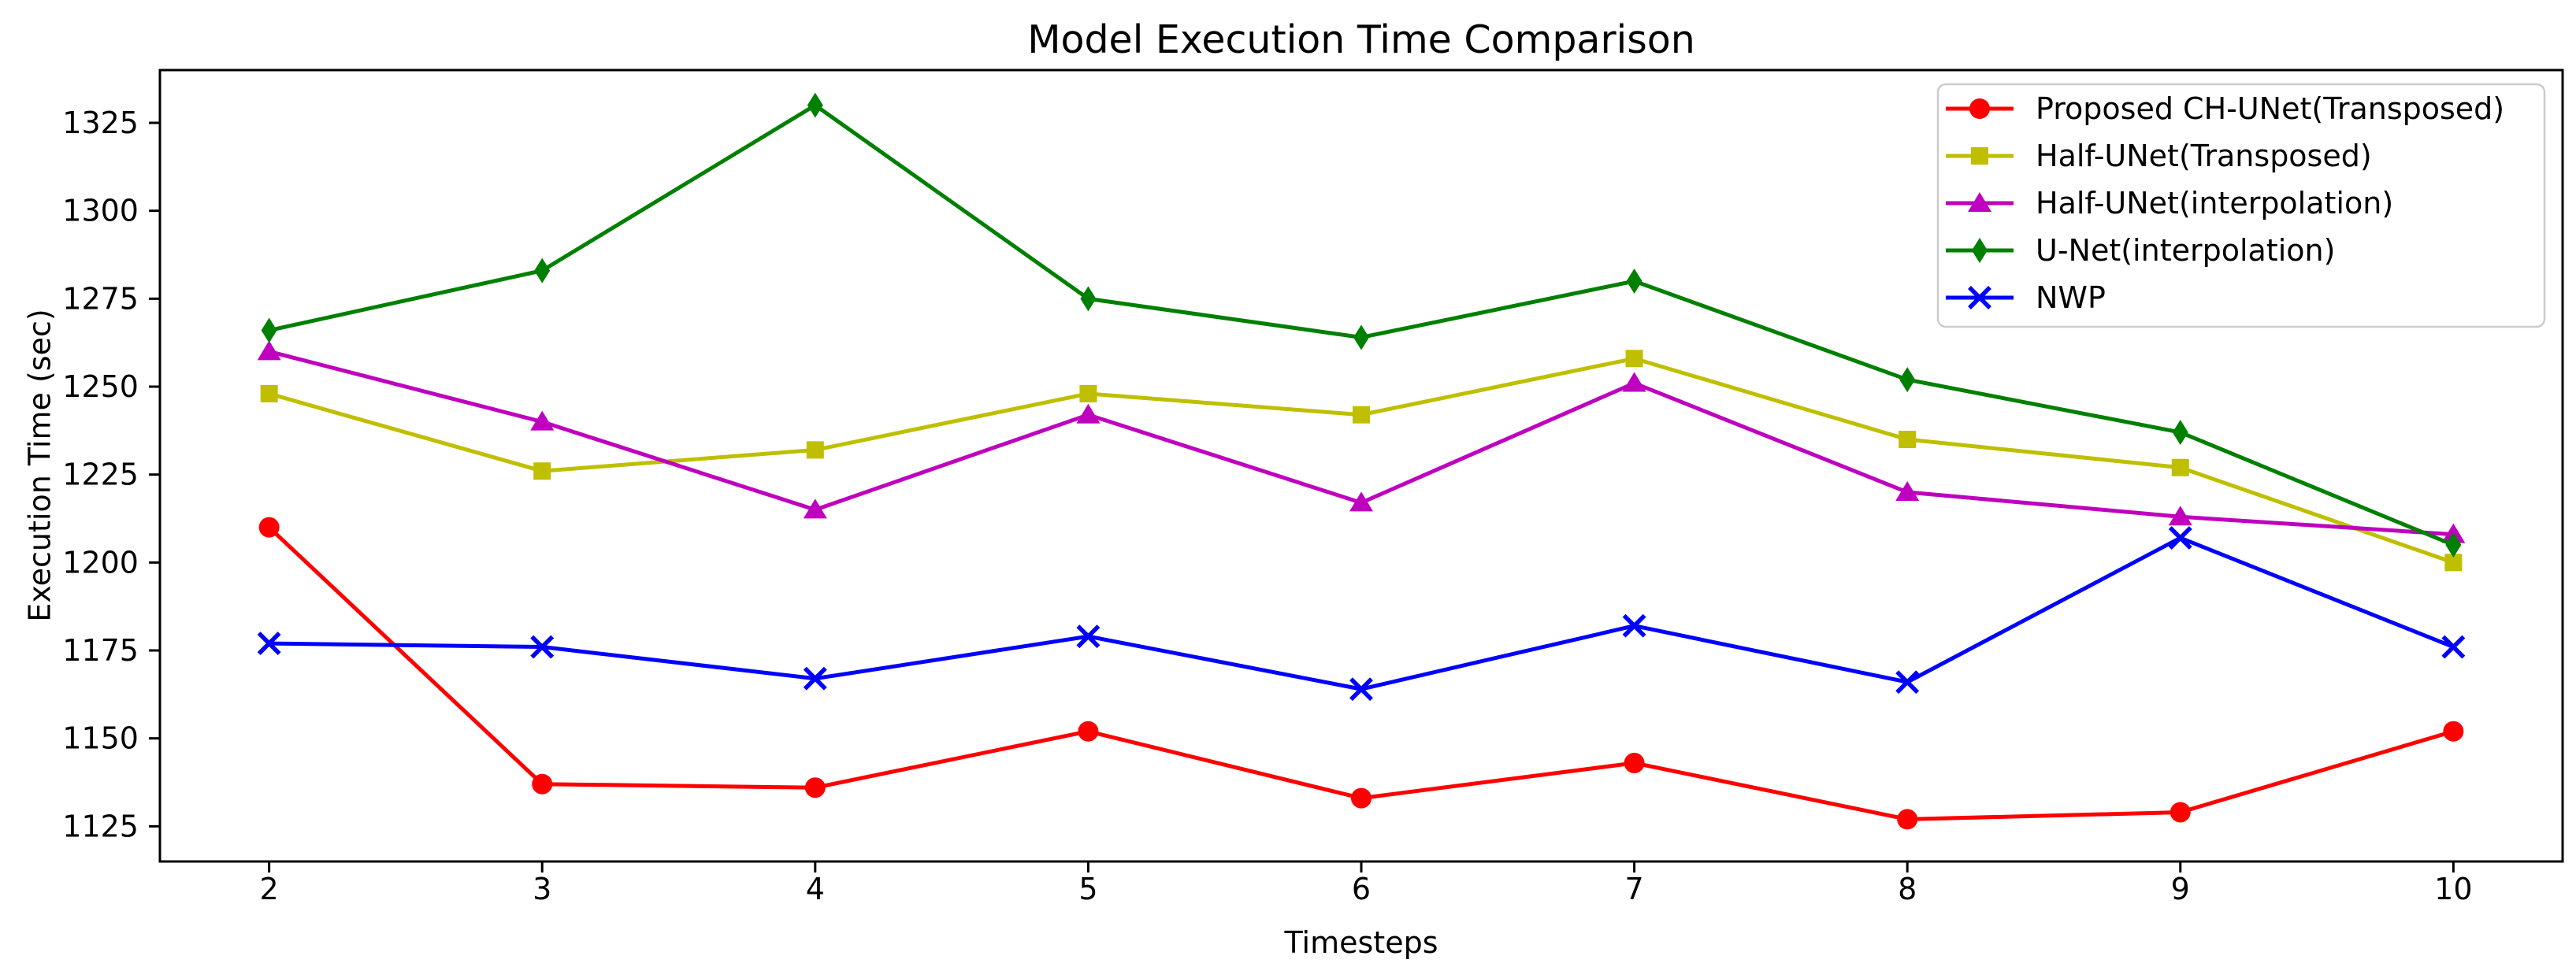 The height and width of the screenshot is (967, 2576). Describe the element at coordinates (1979, 202) in the screenshot. I see `legend-marker-triangle` at that location.